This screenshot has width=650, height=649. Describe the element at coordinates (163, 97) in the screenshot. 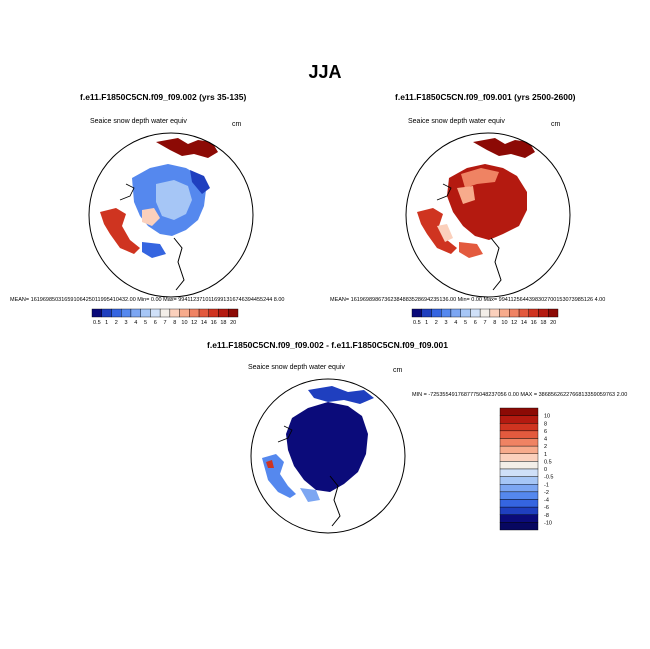

I see `left-panel-title: f.e11.F1850C5CN.f09_f09.002 (yrs 35-135)` at that location.